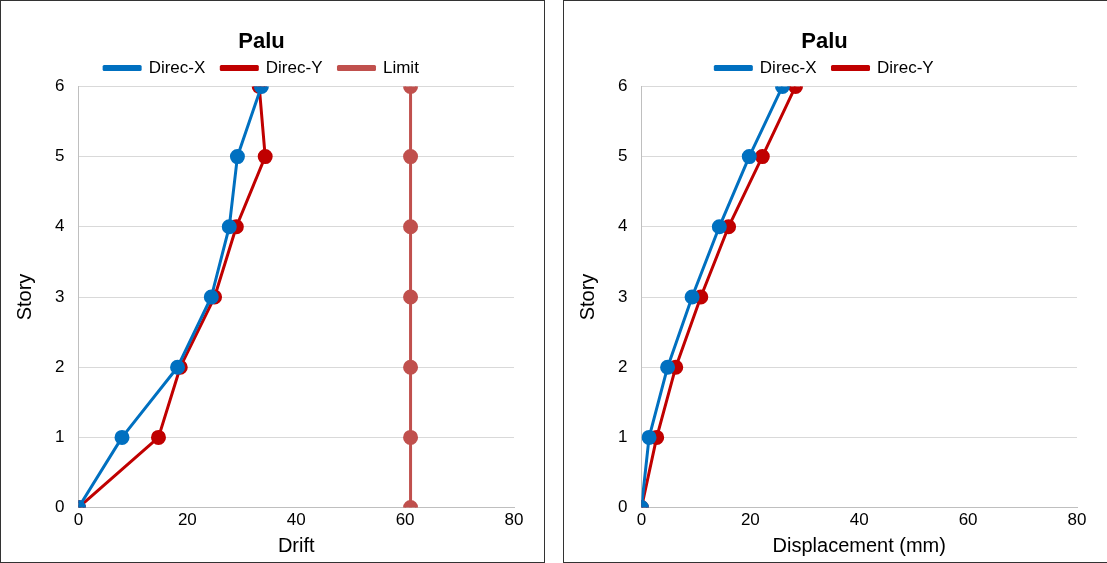 The image size is (1107, 563). What do you see at coordinates (859, 544) in the screenshot?
I see `x-axis-title: Displacement (mm)` at bounding box center [859, 544].